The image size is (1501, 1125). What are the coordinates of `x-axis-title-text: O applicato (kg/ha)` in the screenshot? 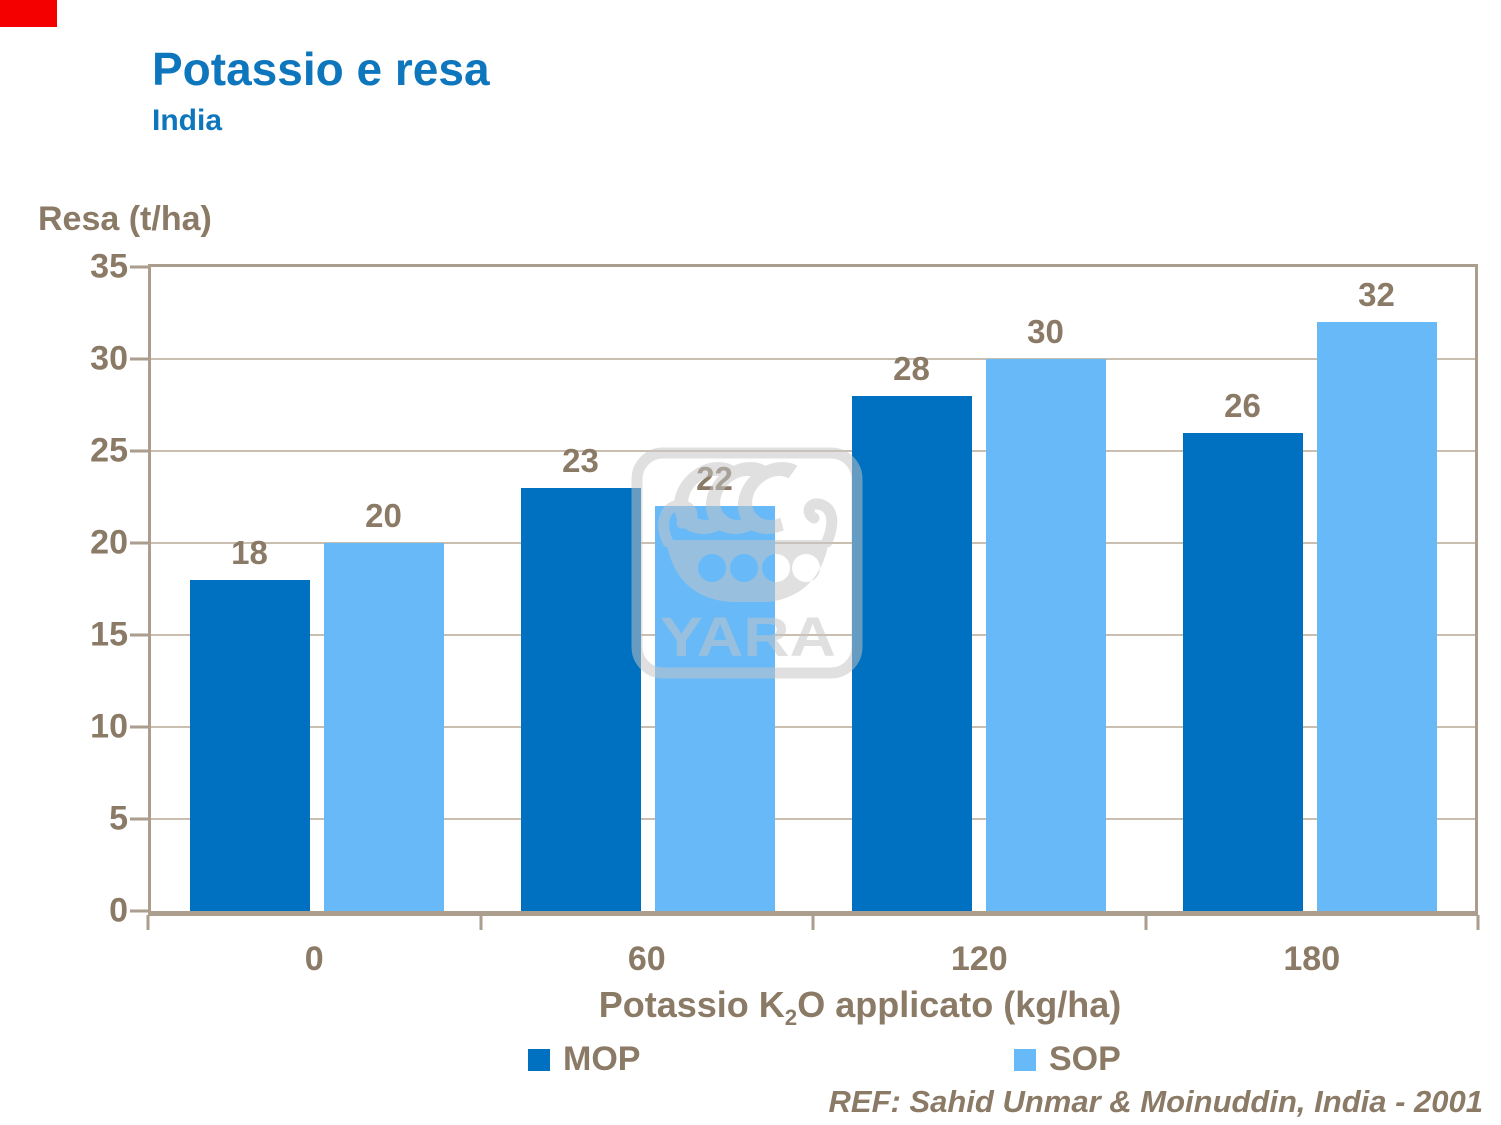 It's located at (959, 1004).